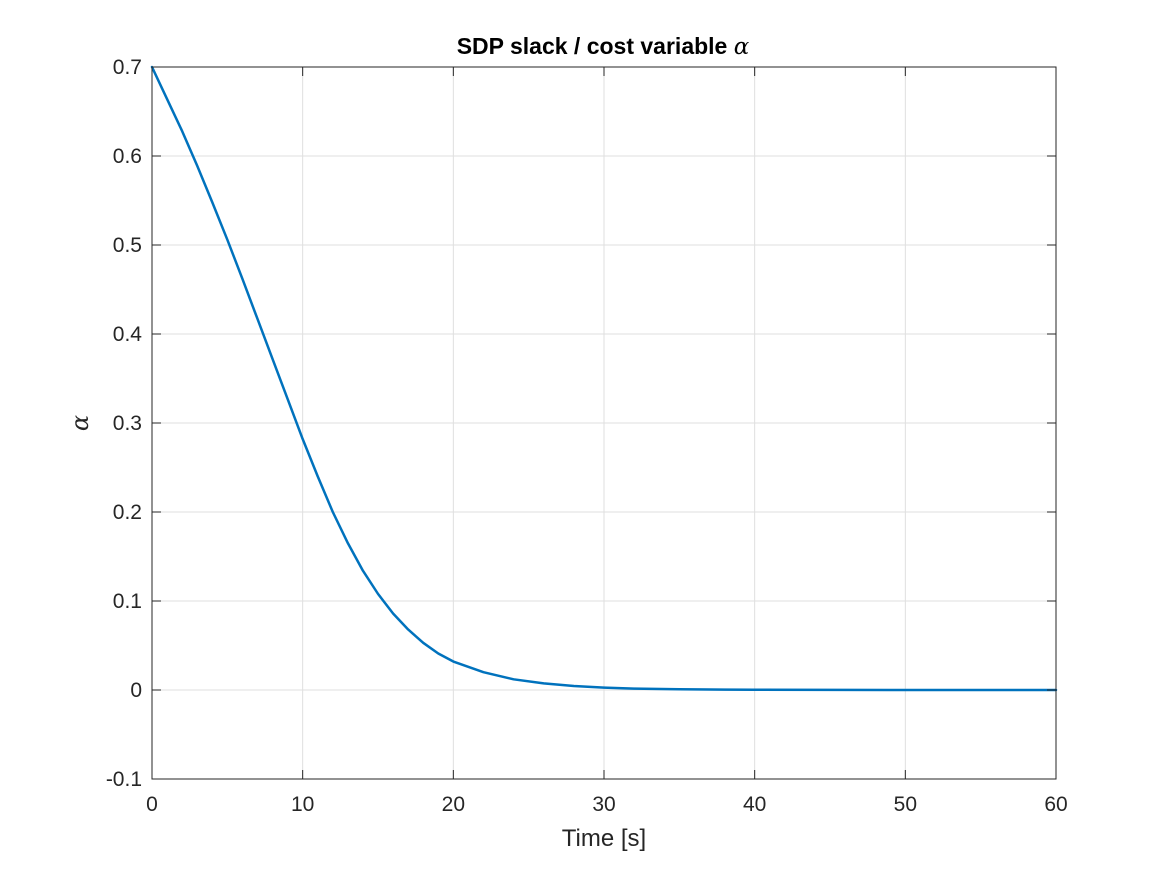 The height and width of the screenshot is (875, 1167). I want to click on chart-title: SDP slack / cost variable α, so click(603, 46).